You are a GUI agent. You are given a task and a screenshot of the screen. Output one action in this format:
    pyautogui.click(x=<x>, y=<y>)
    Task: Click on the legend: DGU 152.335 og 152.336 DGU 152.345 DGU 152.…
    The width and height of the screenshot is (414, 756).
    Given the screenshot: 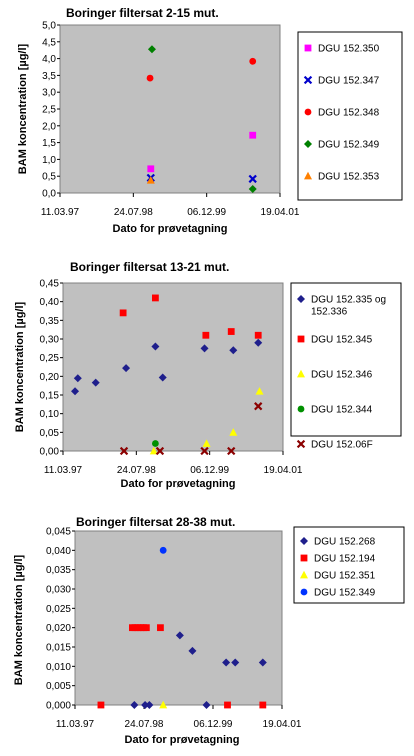 What is the action you would take?
    pyautogui.click(x=341, y=373)
    